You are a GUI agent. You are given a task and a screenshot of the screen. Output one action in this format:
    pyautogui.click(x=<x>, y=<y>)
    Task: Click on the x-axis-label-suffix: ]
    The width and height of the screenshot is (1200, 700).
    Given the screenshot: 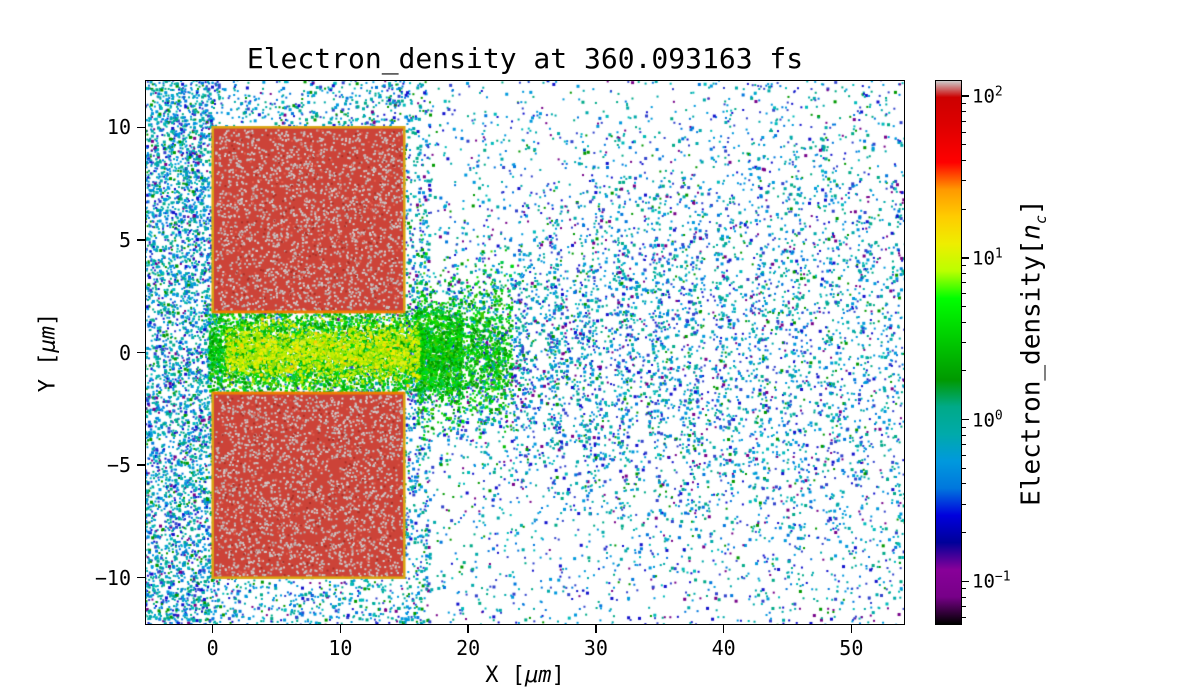 What is the action you would take?
    pyautogui.click(x=558, y=675)
    